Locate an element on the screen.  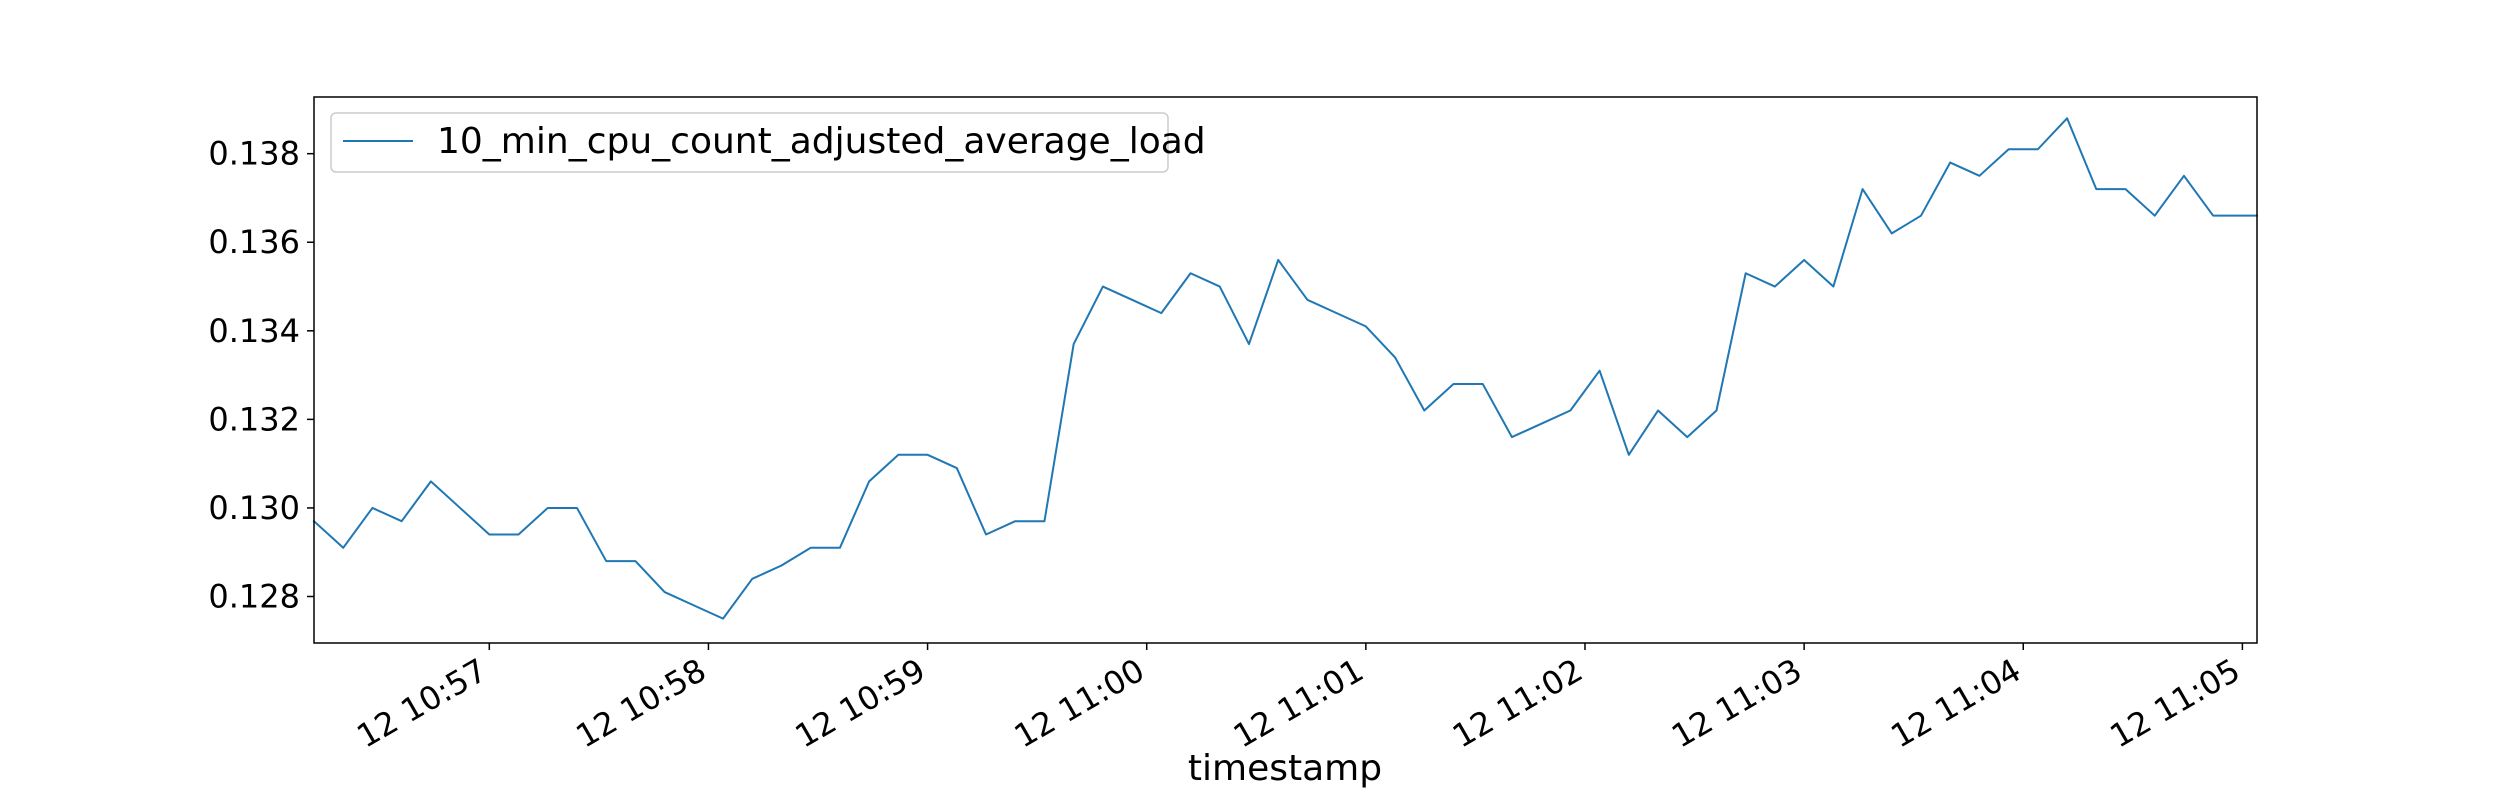
legend-box is located at coordinates (749, 142).